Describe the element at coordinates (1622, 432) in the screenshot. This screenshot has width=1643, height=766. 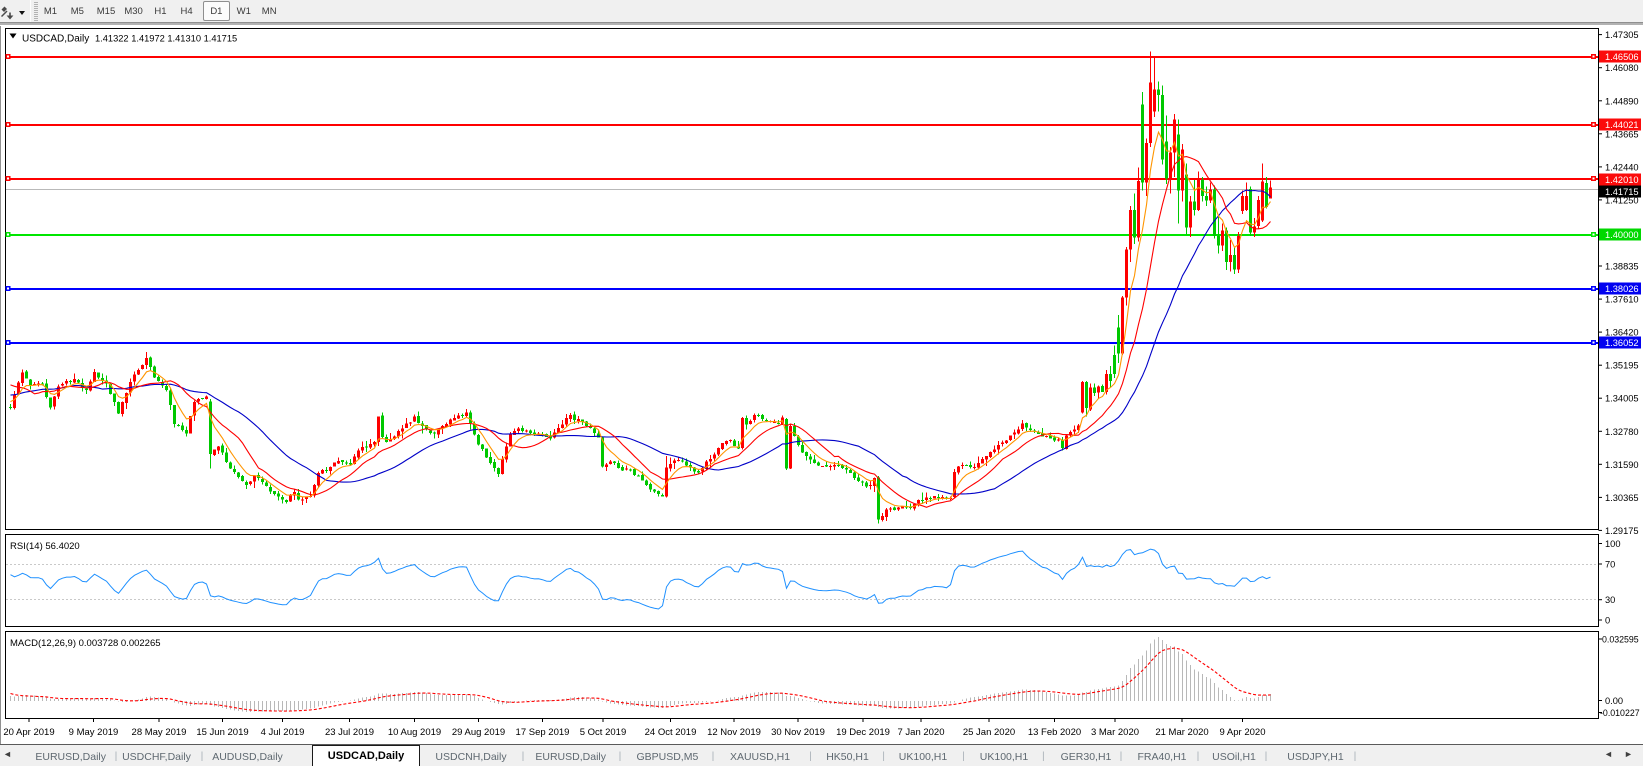
I see `svg-text: 1.32780` at that location.